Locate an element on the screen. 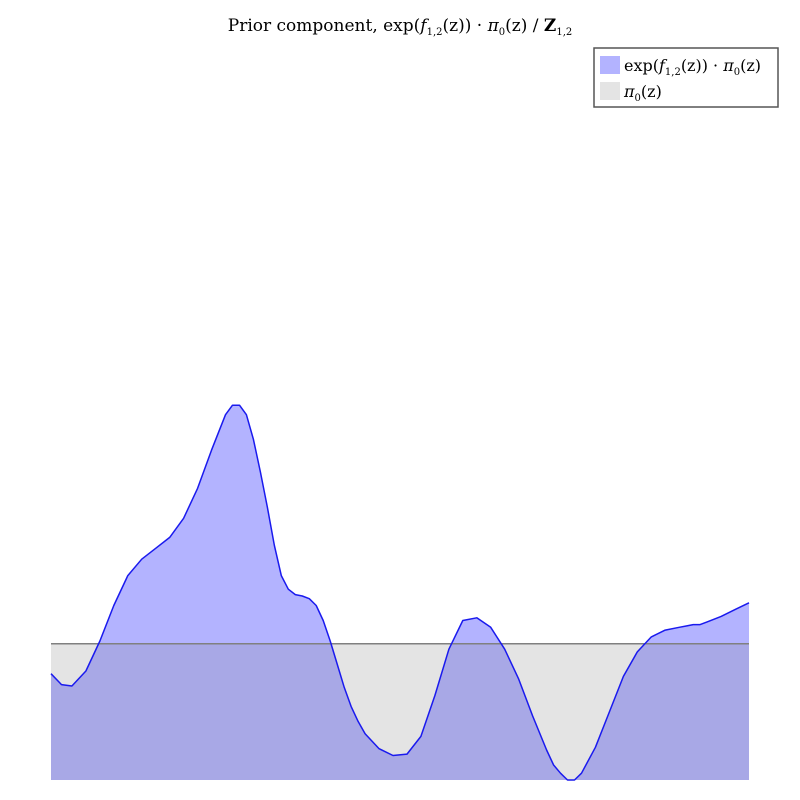  title-f-sub: 1,2 is located at coordinates (435, 32).